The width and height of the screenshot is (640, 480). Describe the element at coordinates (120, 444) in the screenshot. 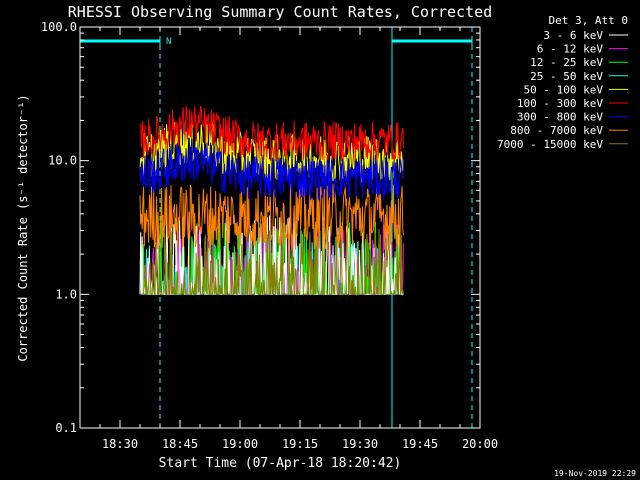

I see `x-tick-label-0: 18:30` at that location.